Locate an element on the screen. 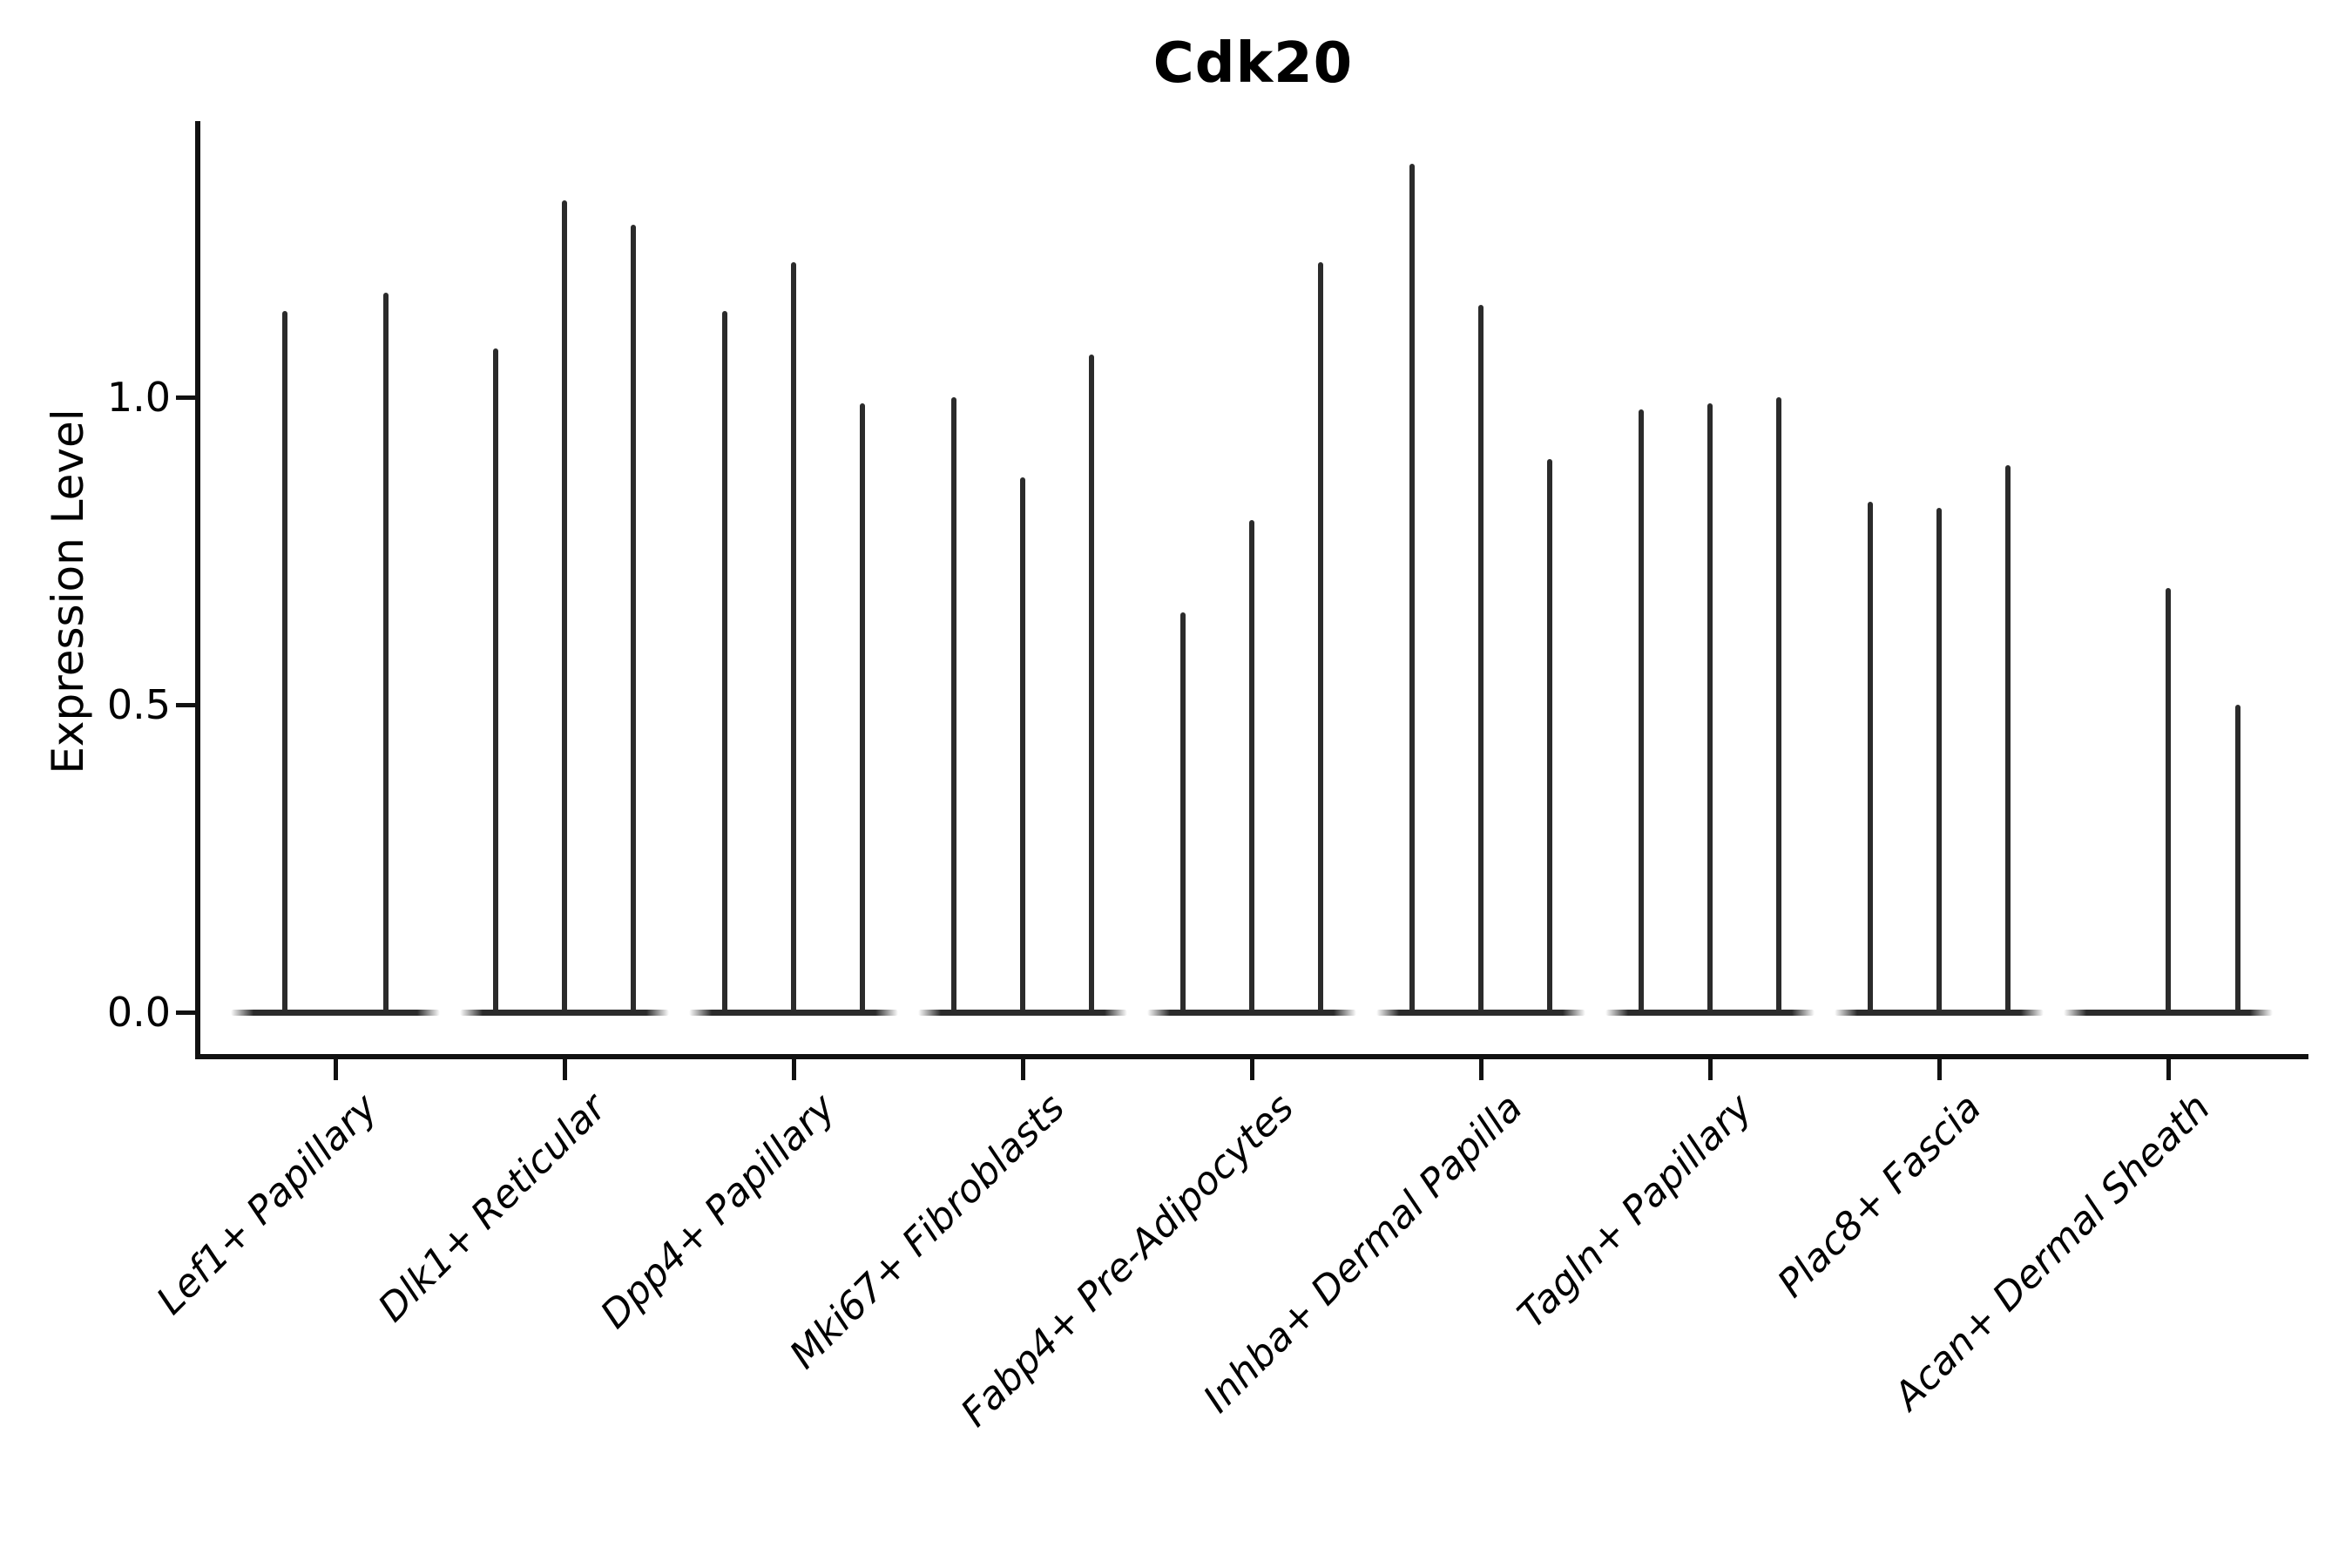  x-tick-label: Tagln+ Papillary is located at coordinates (1635, 1211).